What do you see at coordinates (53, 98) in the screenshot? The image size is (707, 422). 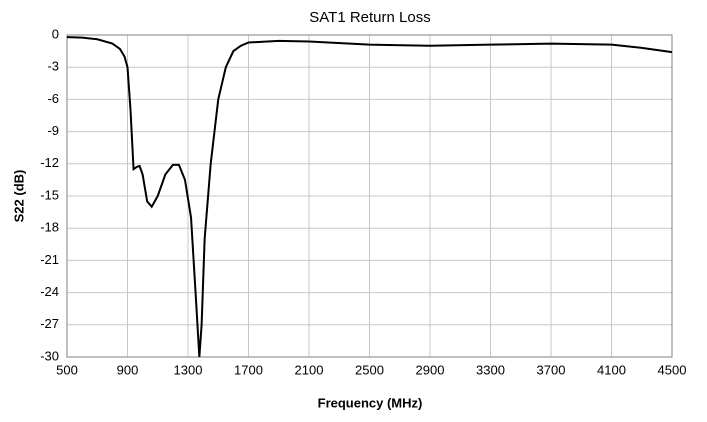 I see `y-tick-label: -6` at bounding box center [53, 98].